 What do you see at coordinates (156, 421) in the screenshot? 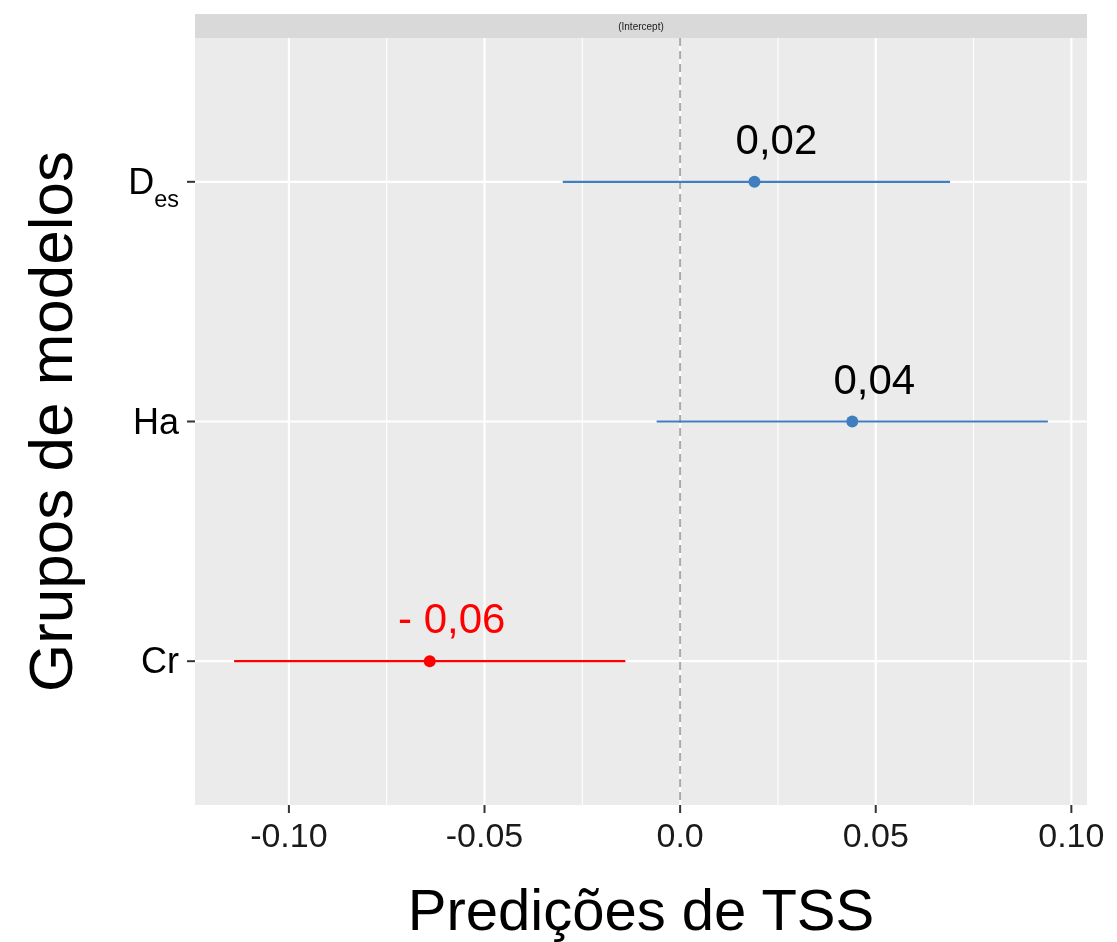
I see `y-tick-label: Ha` at bounding box center [156, 421].